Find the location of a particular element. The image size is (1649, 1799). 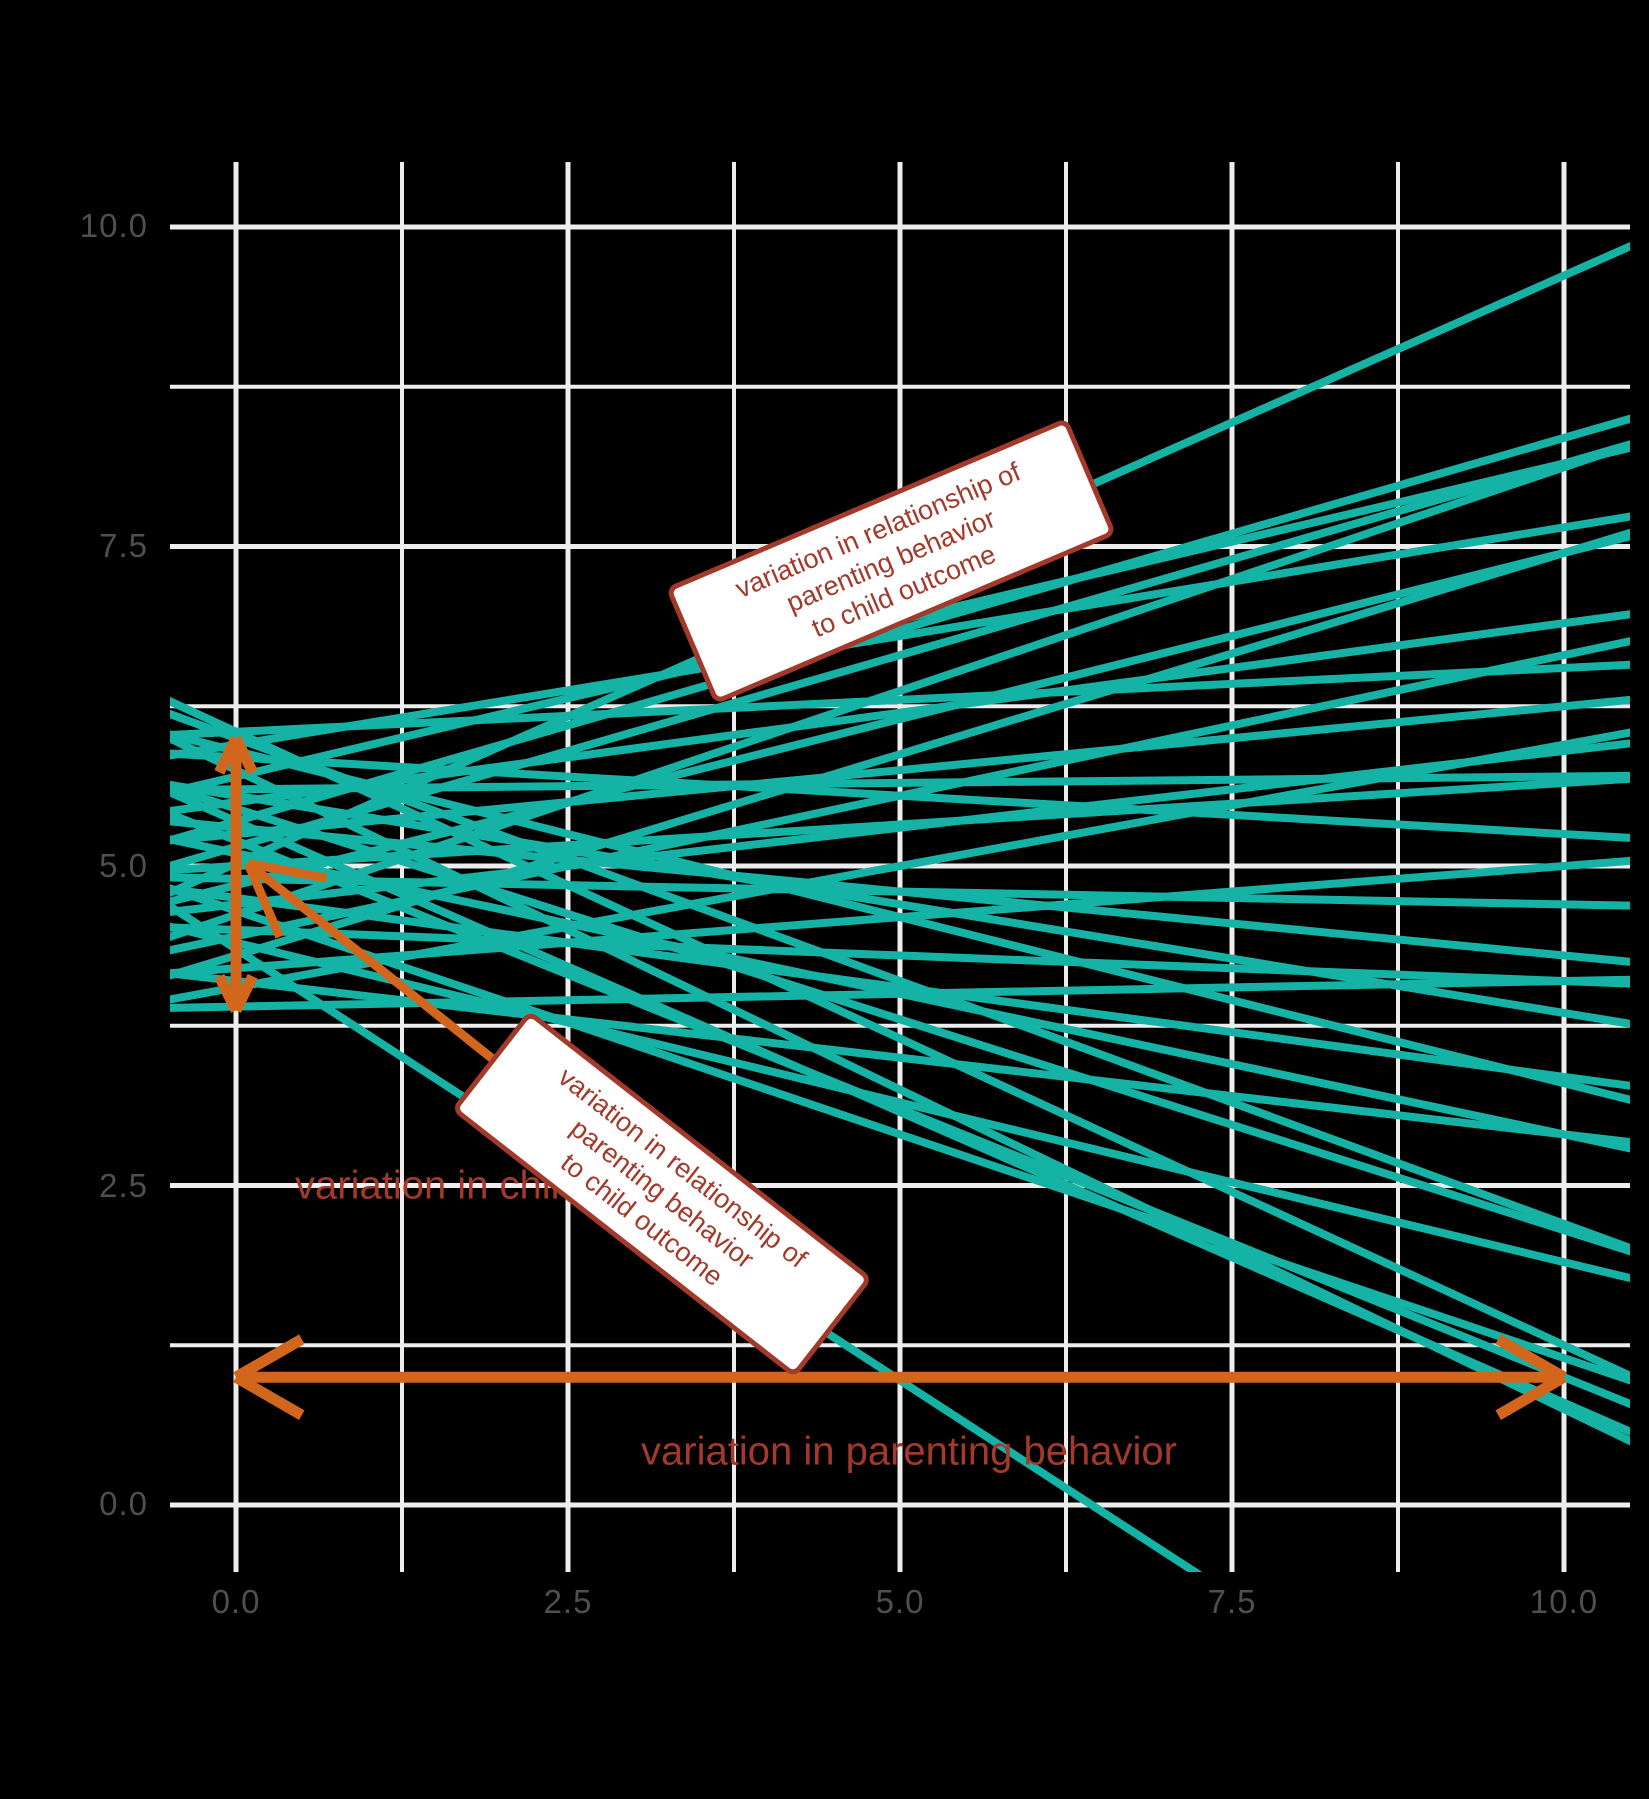

y-tick-5: 5.0 is located at coordinates (123, 866).